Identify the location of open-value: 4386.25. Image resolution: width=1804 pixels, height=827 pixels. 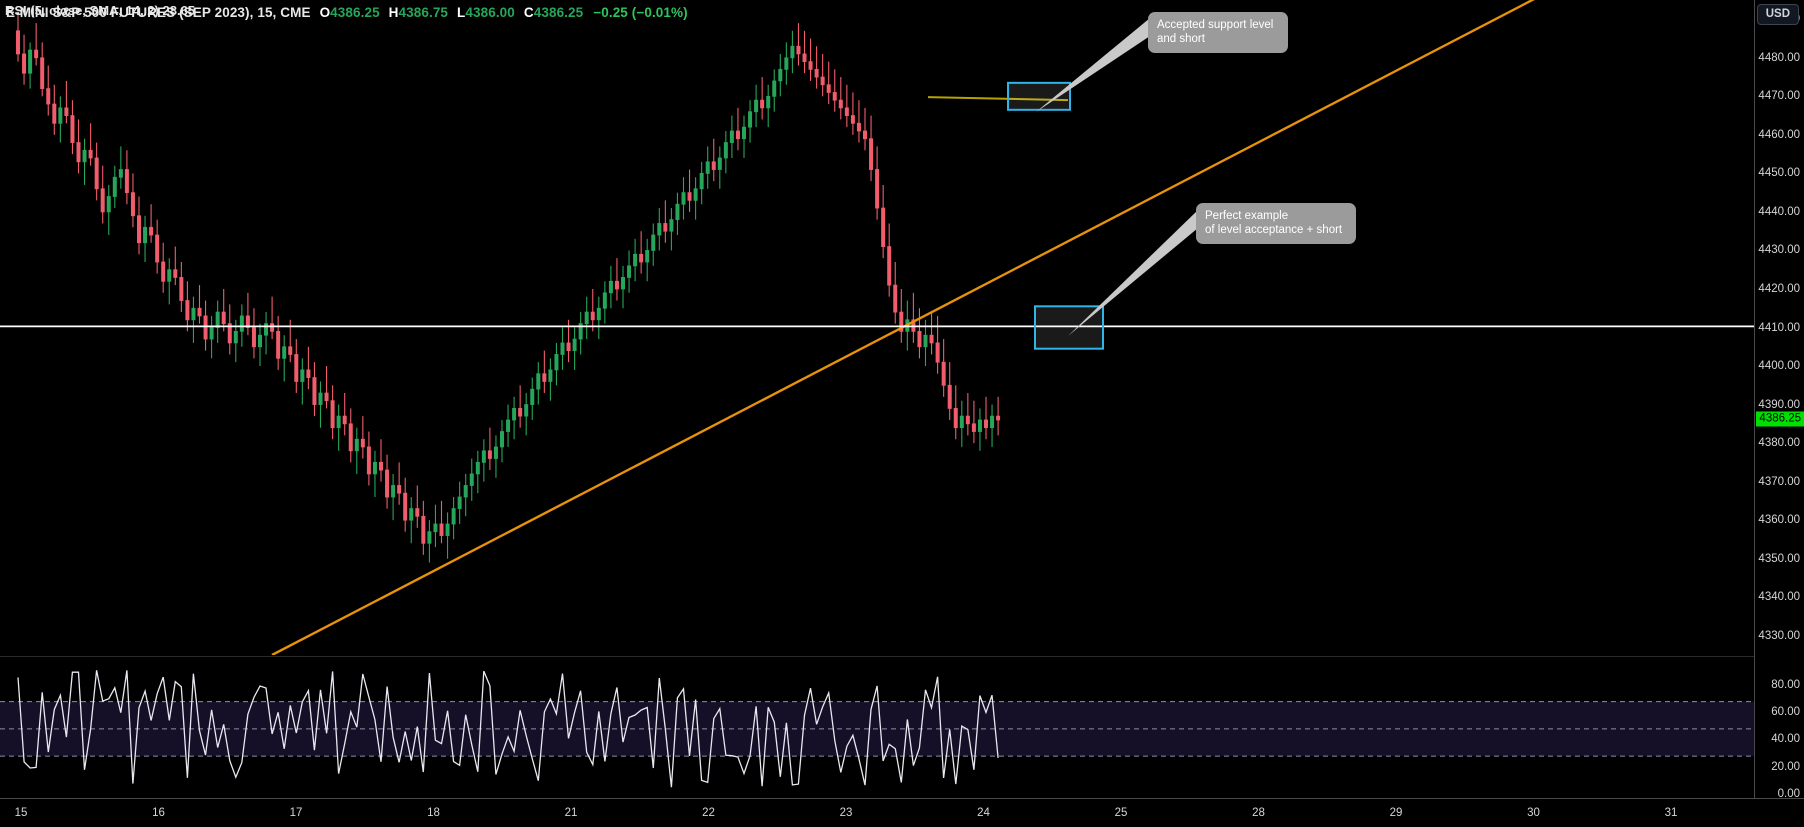
(355, 12).